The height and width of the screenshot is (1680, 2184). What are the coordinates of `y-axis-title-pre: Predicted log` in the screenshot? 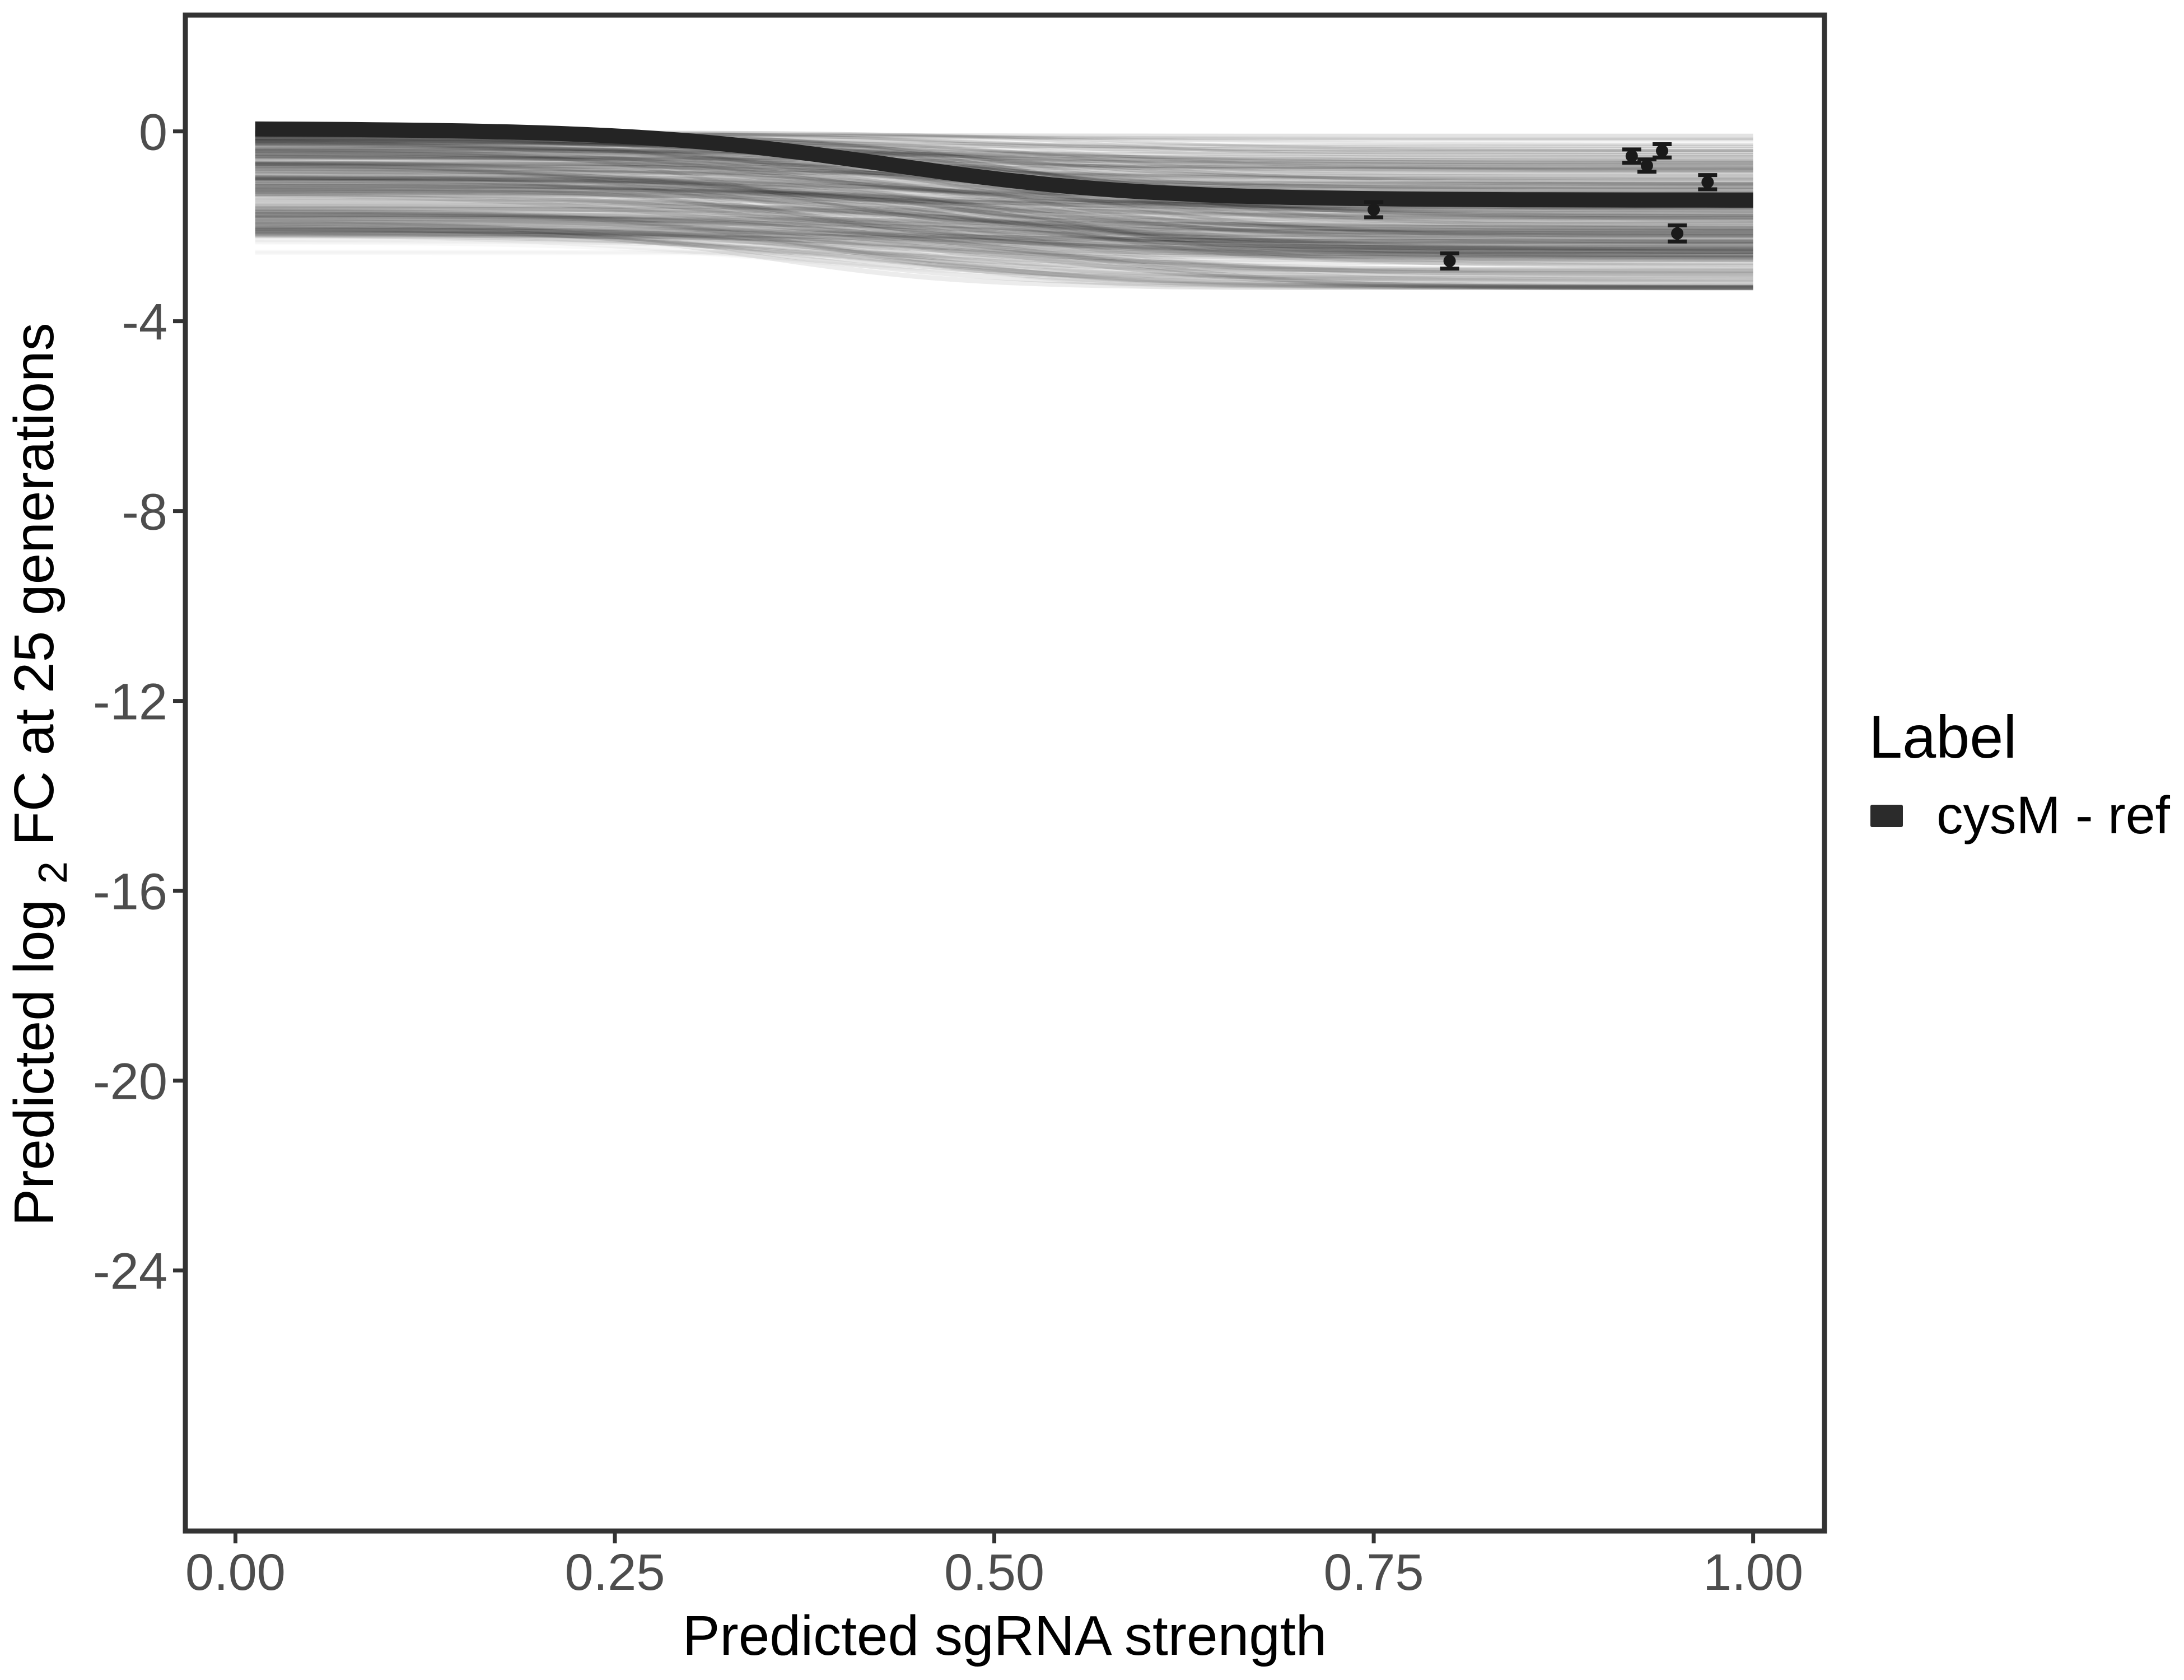 It's located at (35, 1063).